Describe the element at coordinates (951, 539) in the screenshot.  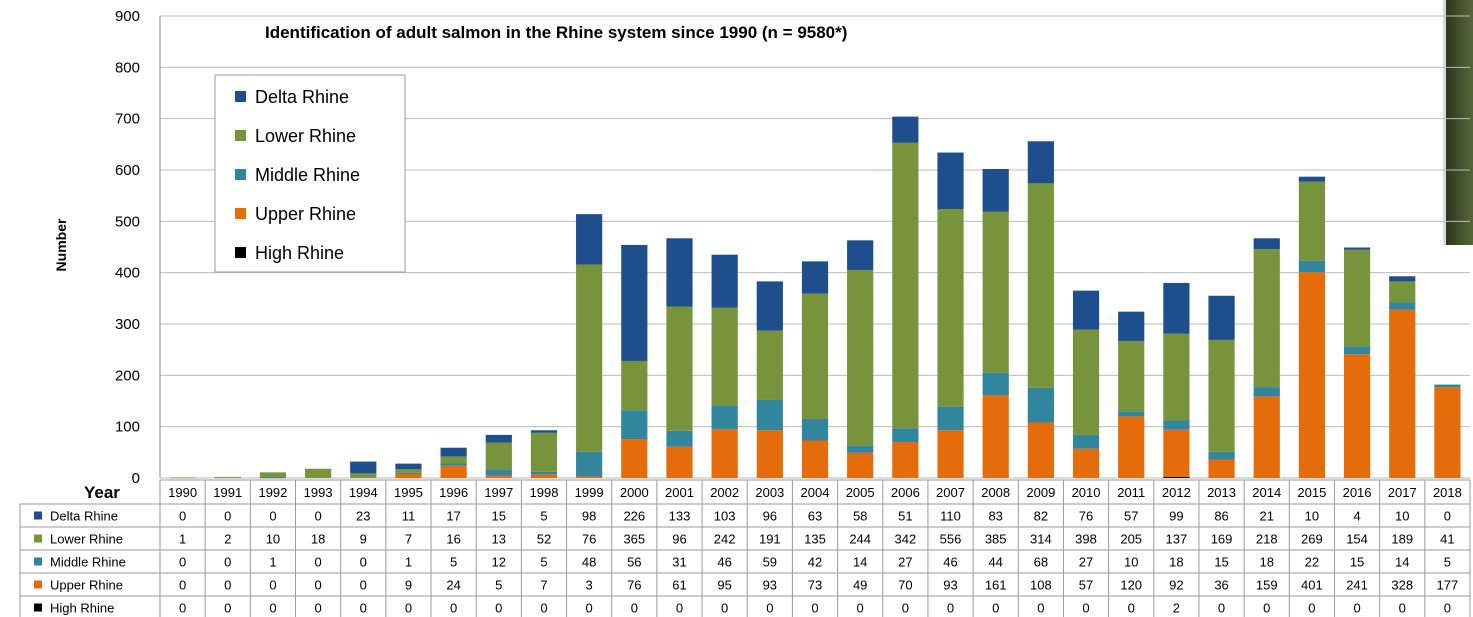
I see `table-cell: 556` at that location.